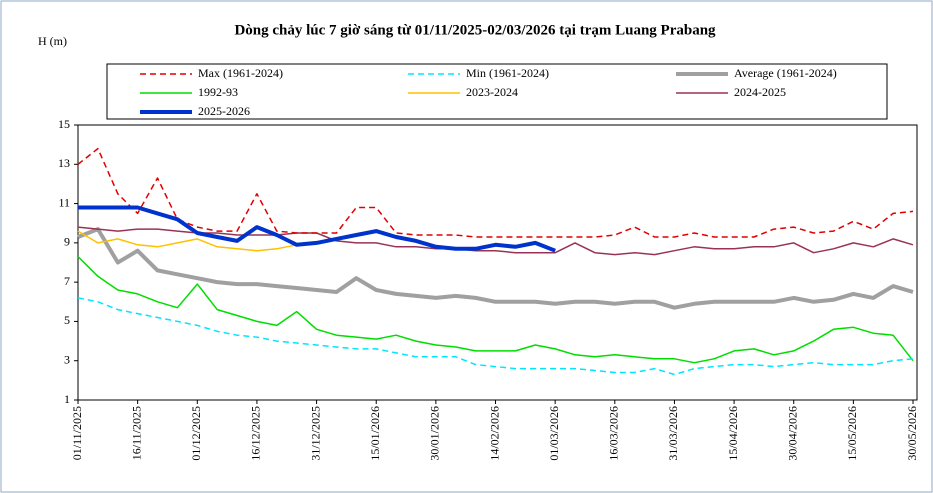  Describe the element at coordinates (67, 399) in the screenshot. I see `y-tick-label: 1` at that location.